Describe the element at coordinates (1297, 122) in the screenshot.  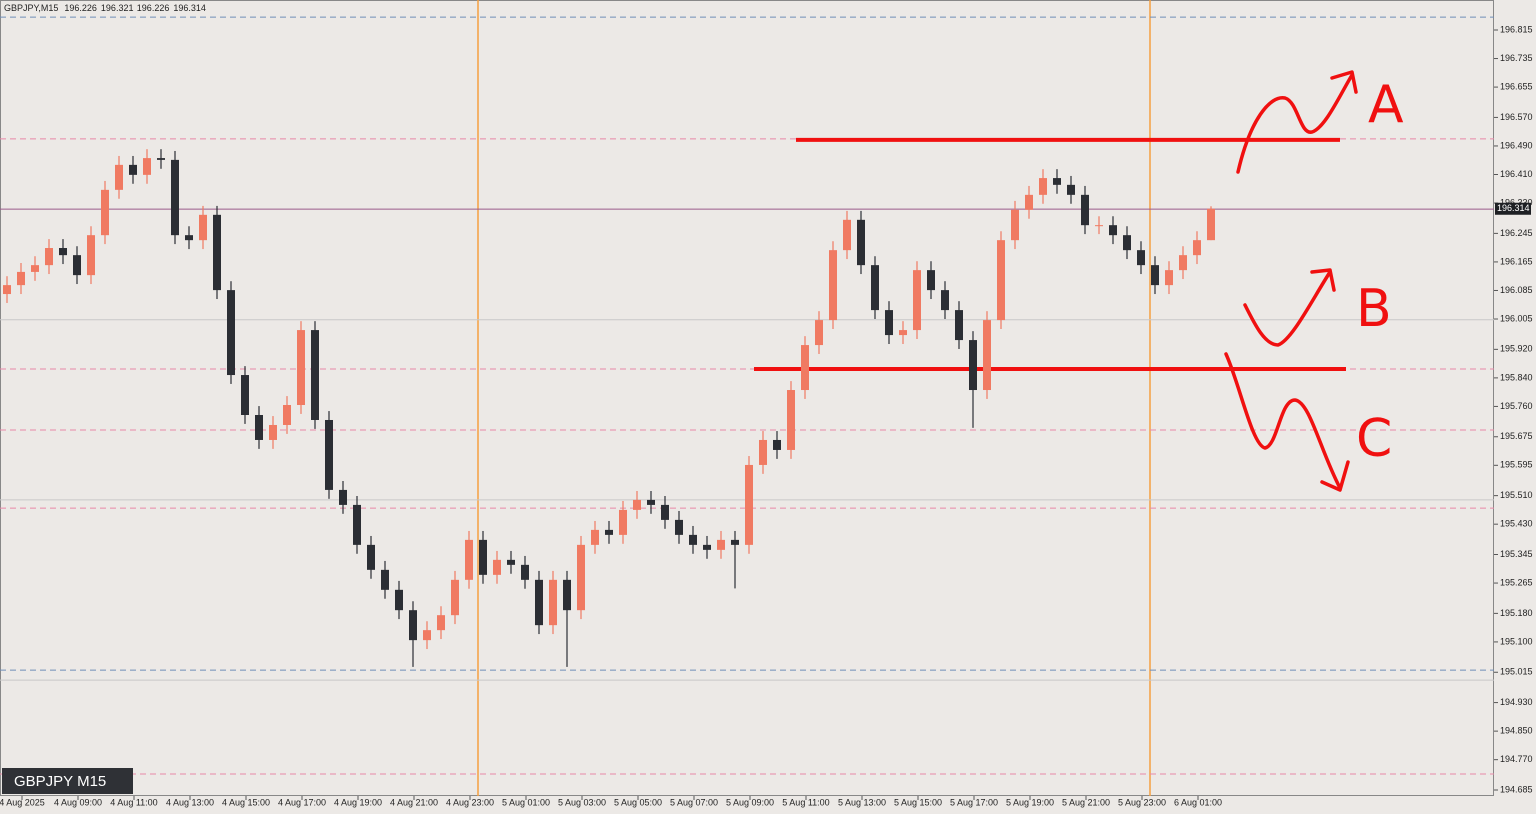
I see `arrow-a` at that location.